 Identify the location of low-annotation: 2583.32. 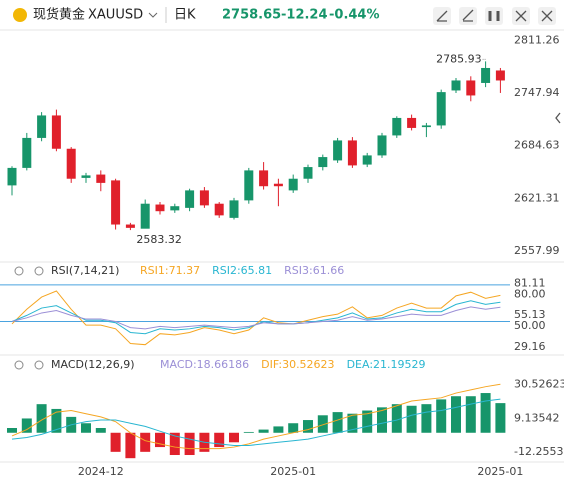
(159, 239).